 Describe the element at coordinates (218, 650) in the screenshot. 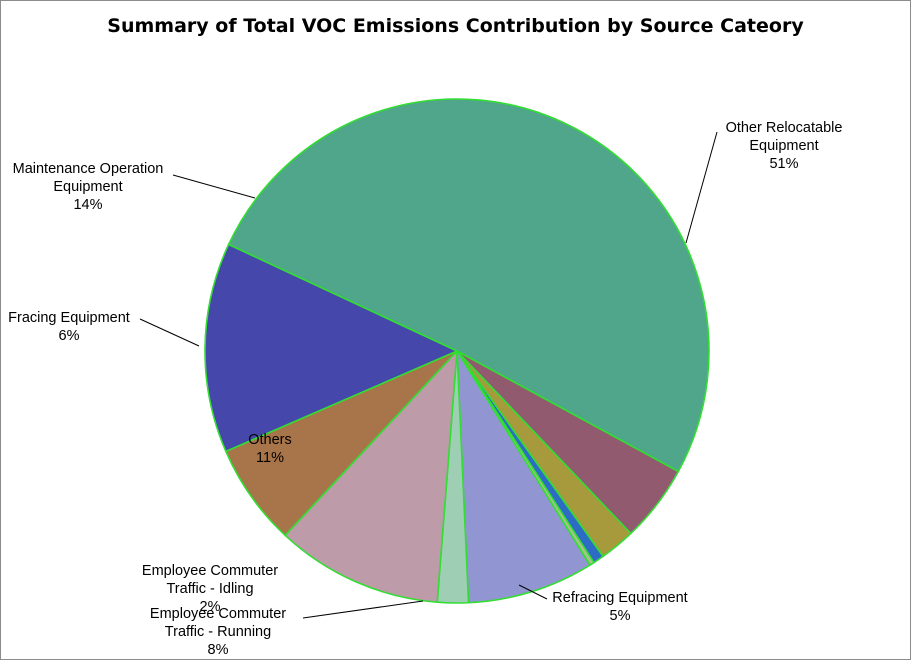

I see `slice-percent-label: 8%` at that location.